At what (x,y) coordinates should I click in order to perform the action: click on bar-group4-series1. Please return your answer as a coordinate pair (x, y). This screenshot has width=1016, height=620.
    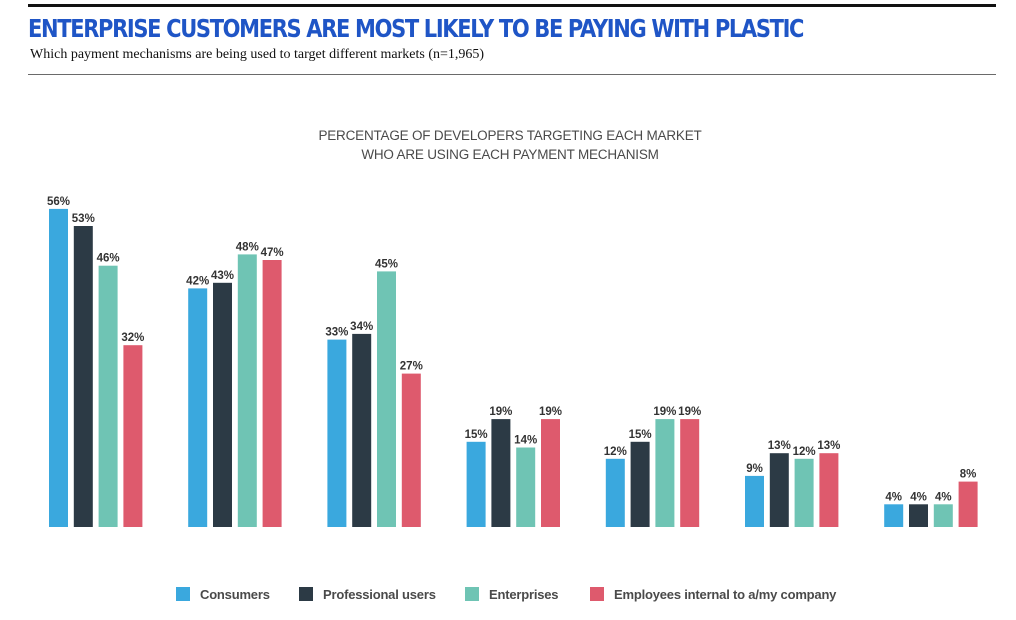
    Looking at the image, I should click on (476, 484).